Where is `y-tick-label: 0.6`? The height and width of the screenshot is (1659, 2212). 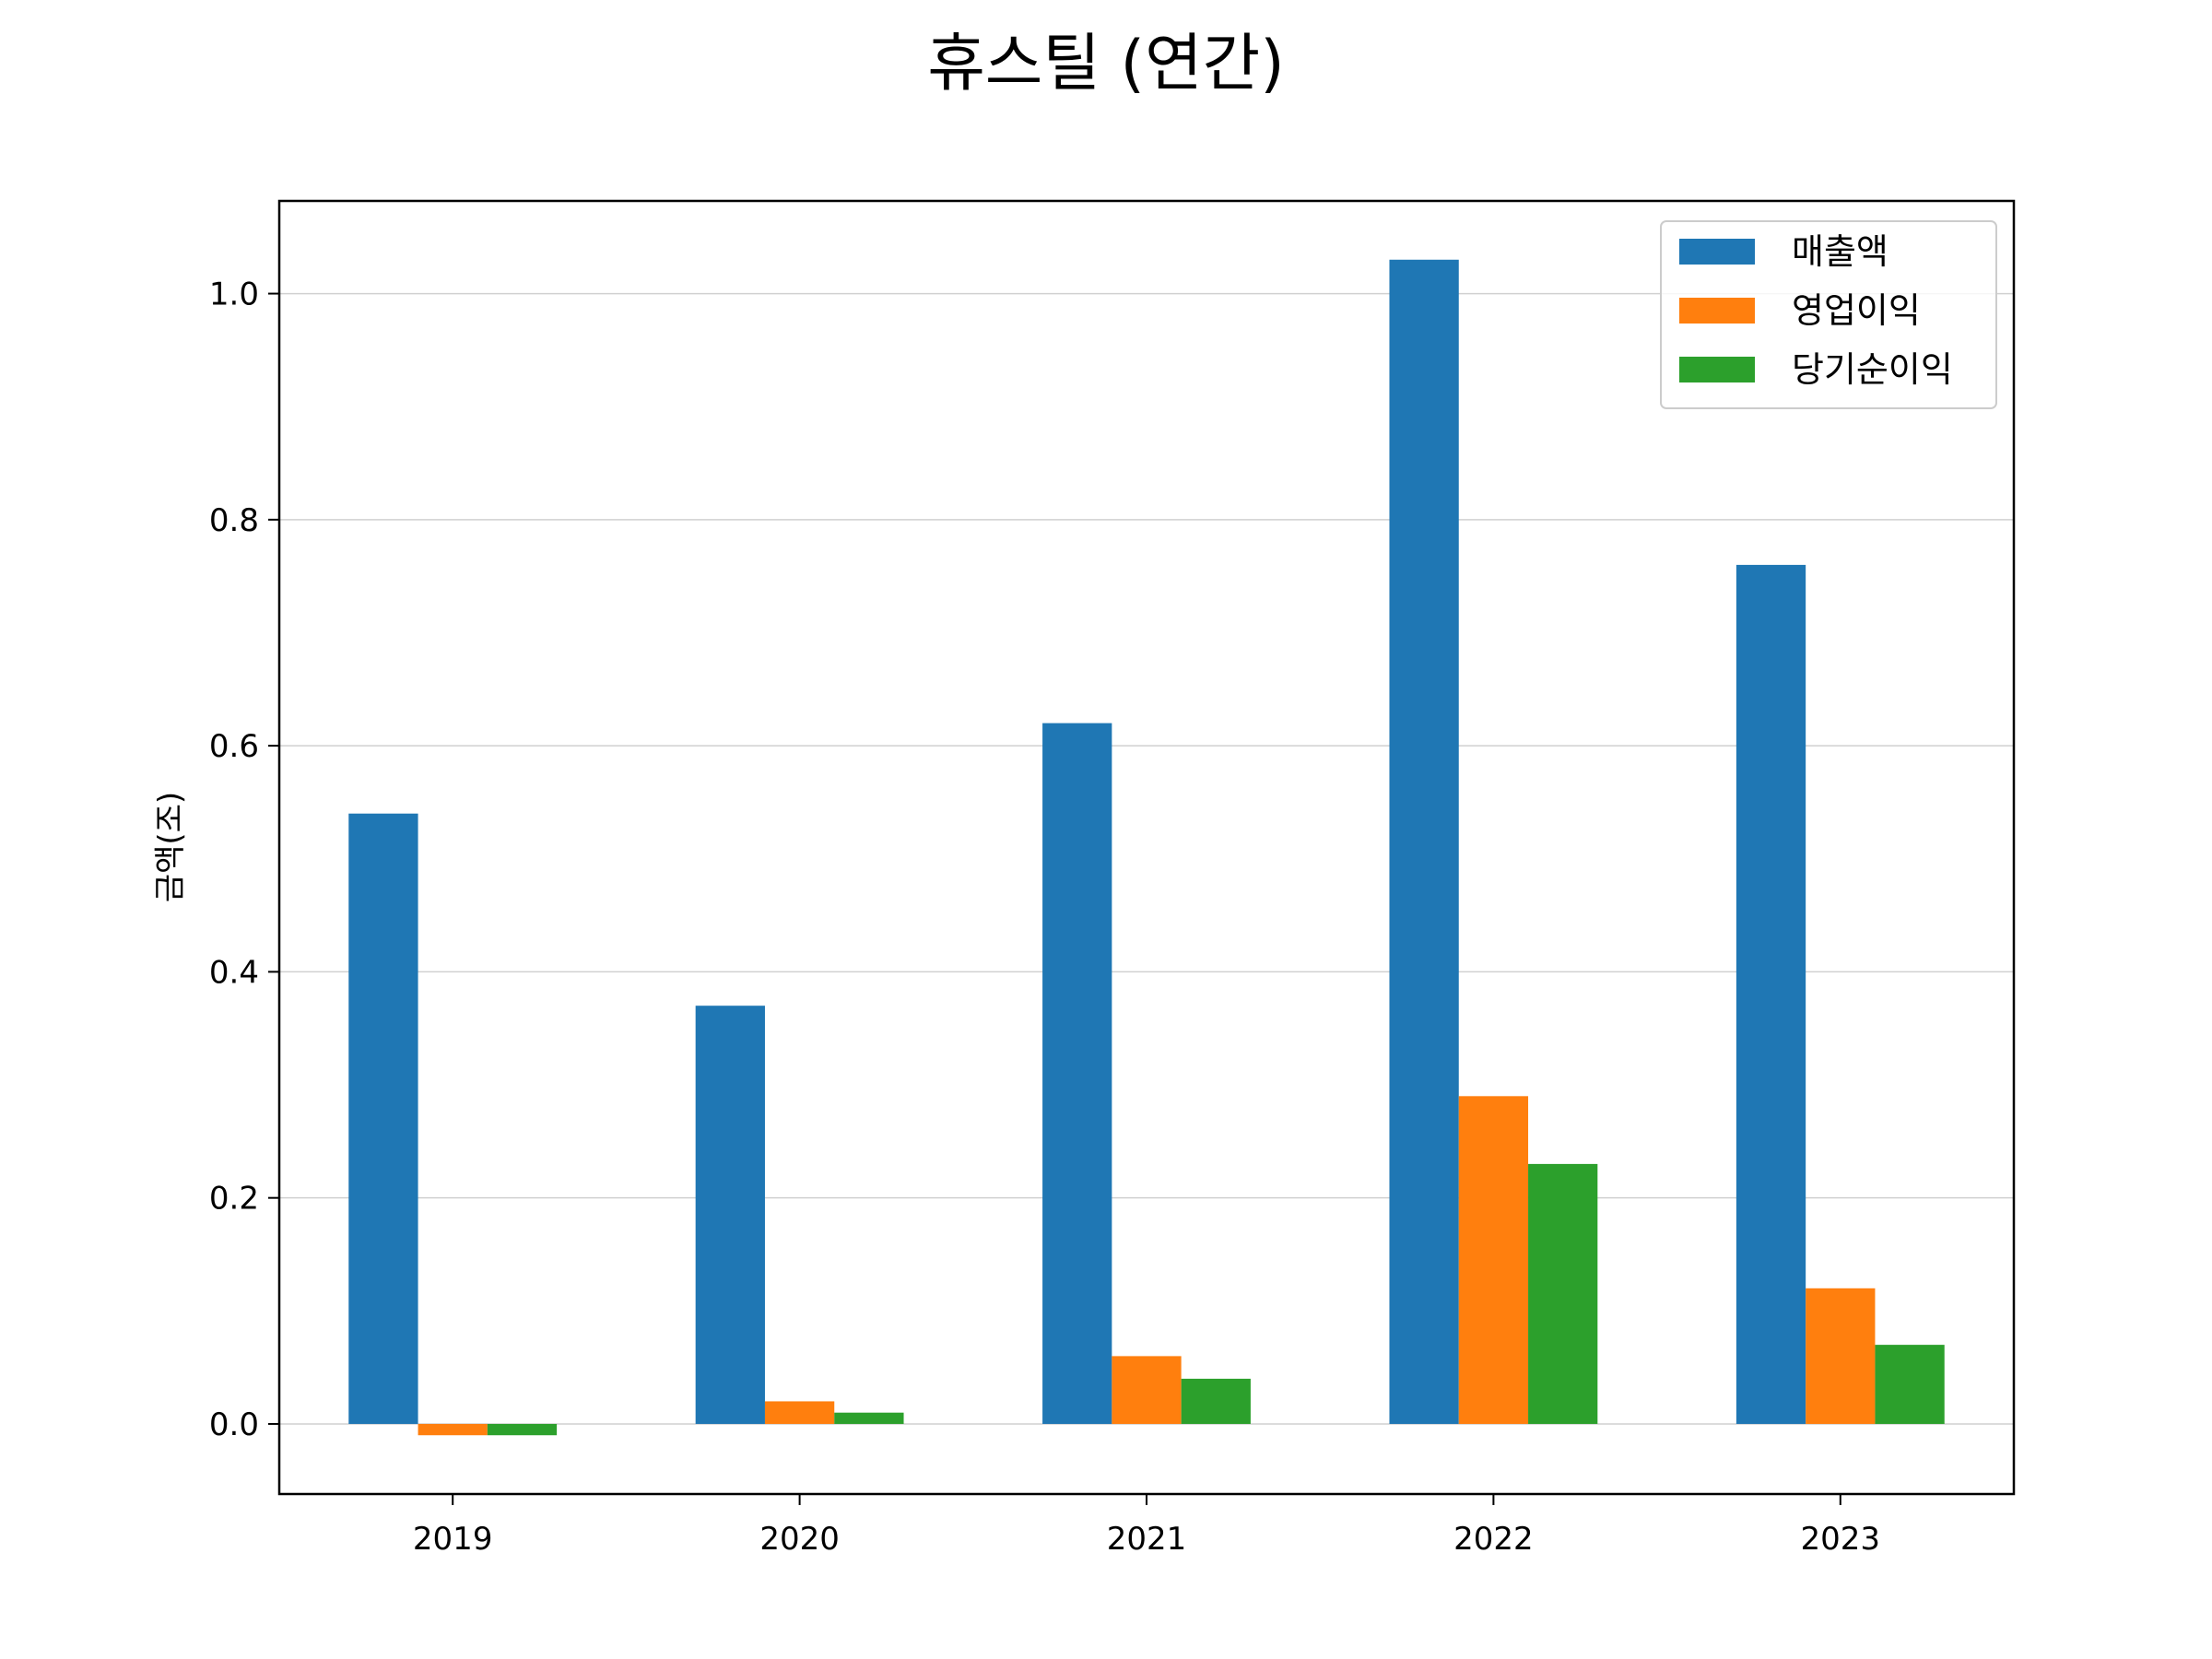 y-tick-label: 0.6 is located at coordinates (234, 746).